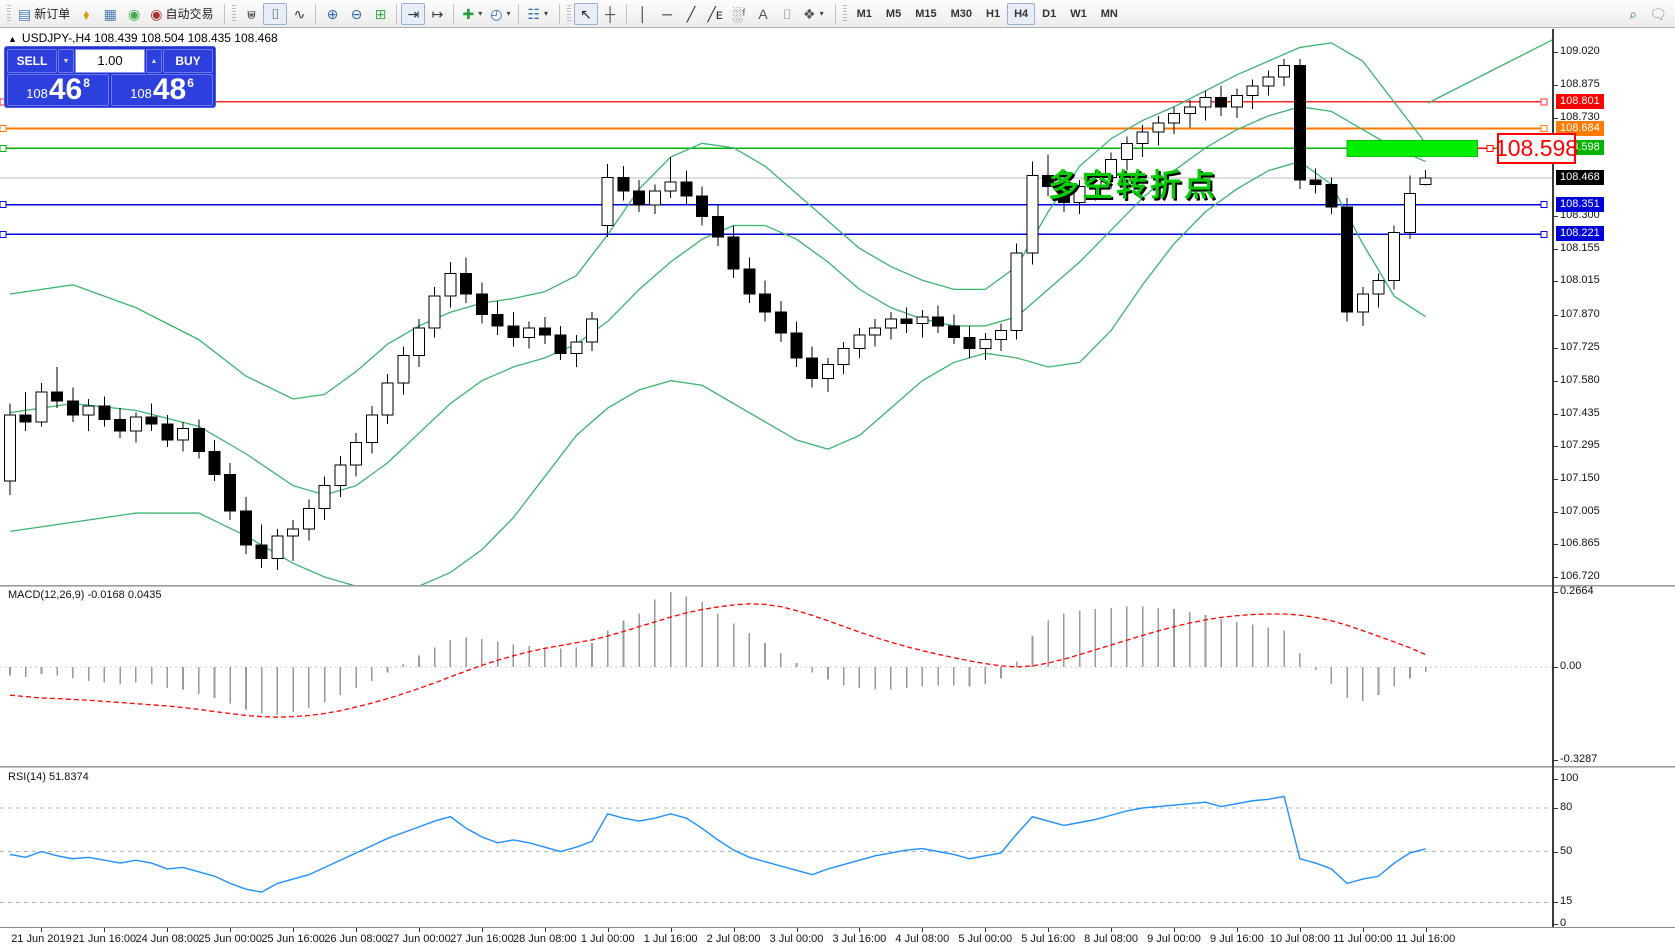 Image resolution: width=1675 pixels, height=951 pixels. Describe the element at coordinates (110, 14) in the screenshot. I see `terminal-button: ▦` at that location.